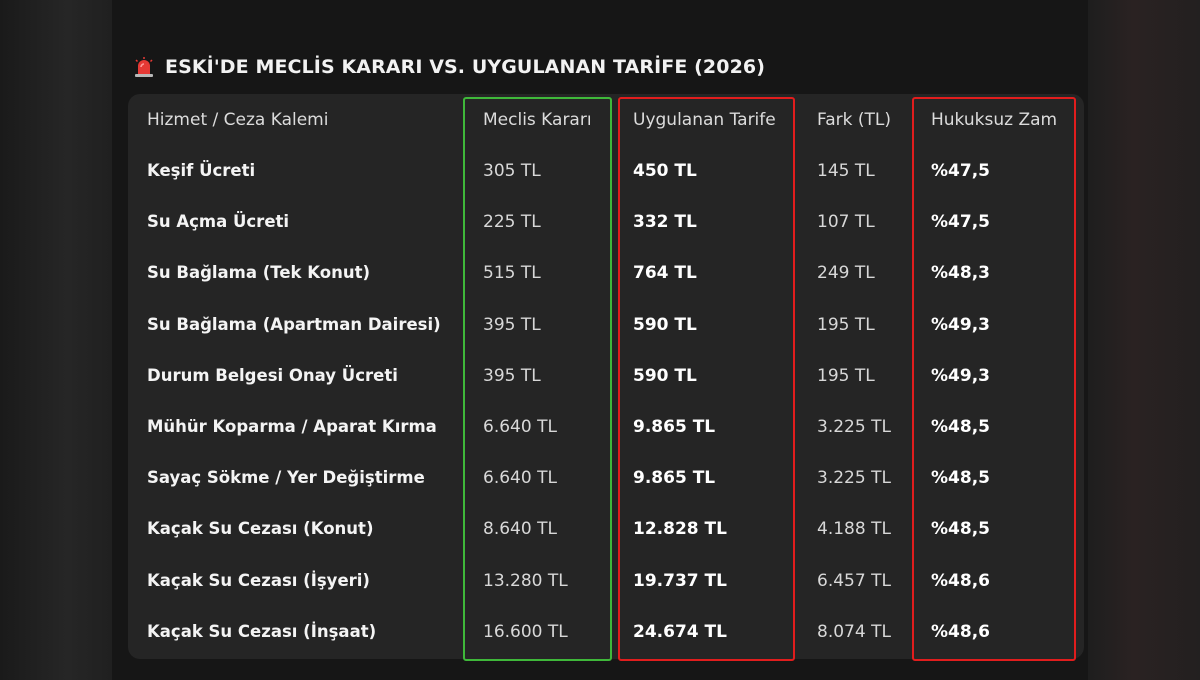 This screenshot has width=1200, height=680. Describe the element at coordinates (680, 529) in the screenshot. I see `cell-uygulanan-tarife: 12.828 TL` at that location.